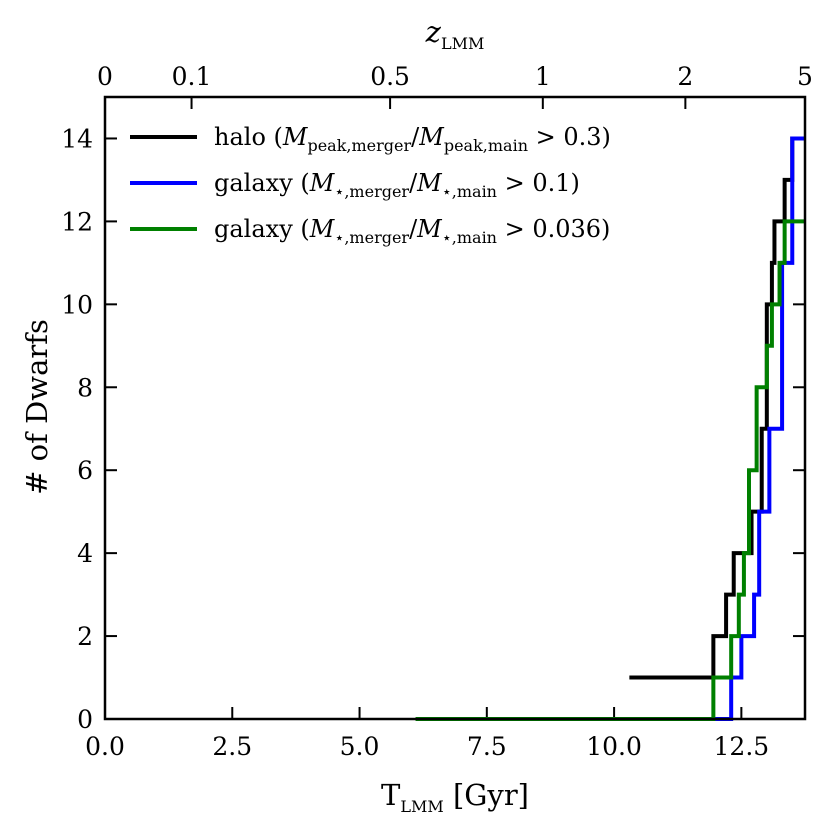 The height and width of the screenshot is (831, 831). What do you see at coordinates (433, 32) in the screenshot?
I see `top-axis-title-main: z` at bounding box center [433, 32].